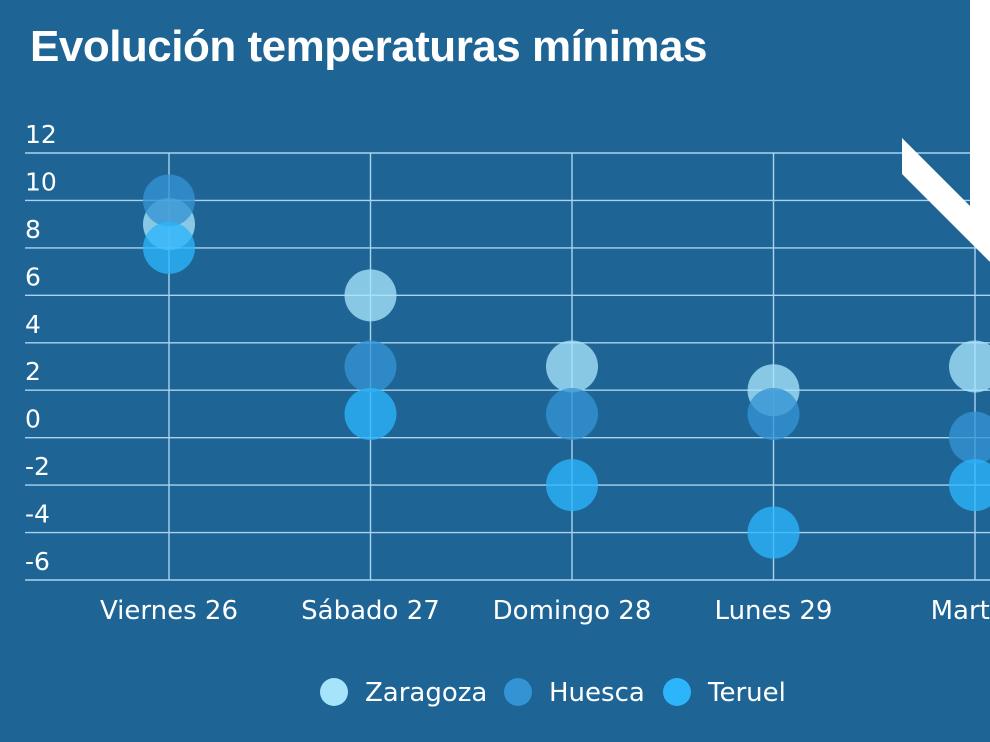  Describe the element at coordinates (41, 348) in the screenshot. I see `y-axis-ticks: 12 10 8 6 4 2 0 -2 -4 -6` at that location.